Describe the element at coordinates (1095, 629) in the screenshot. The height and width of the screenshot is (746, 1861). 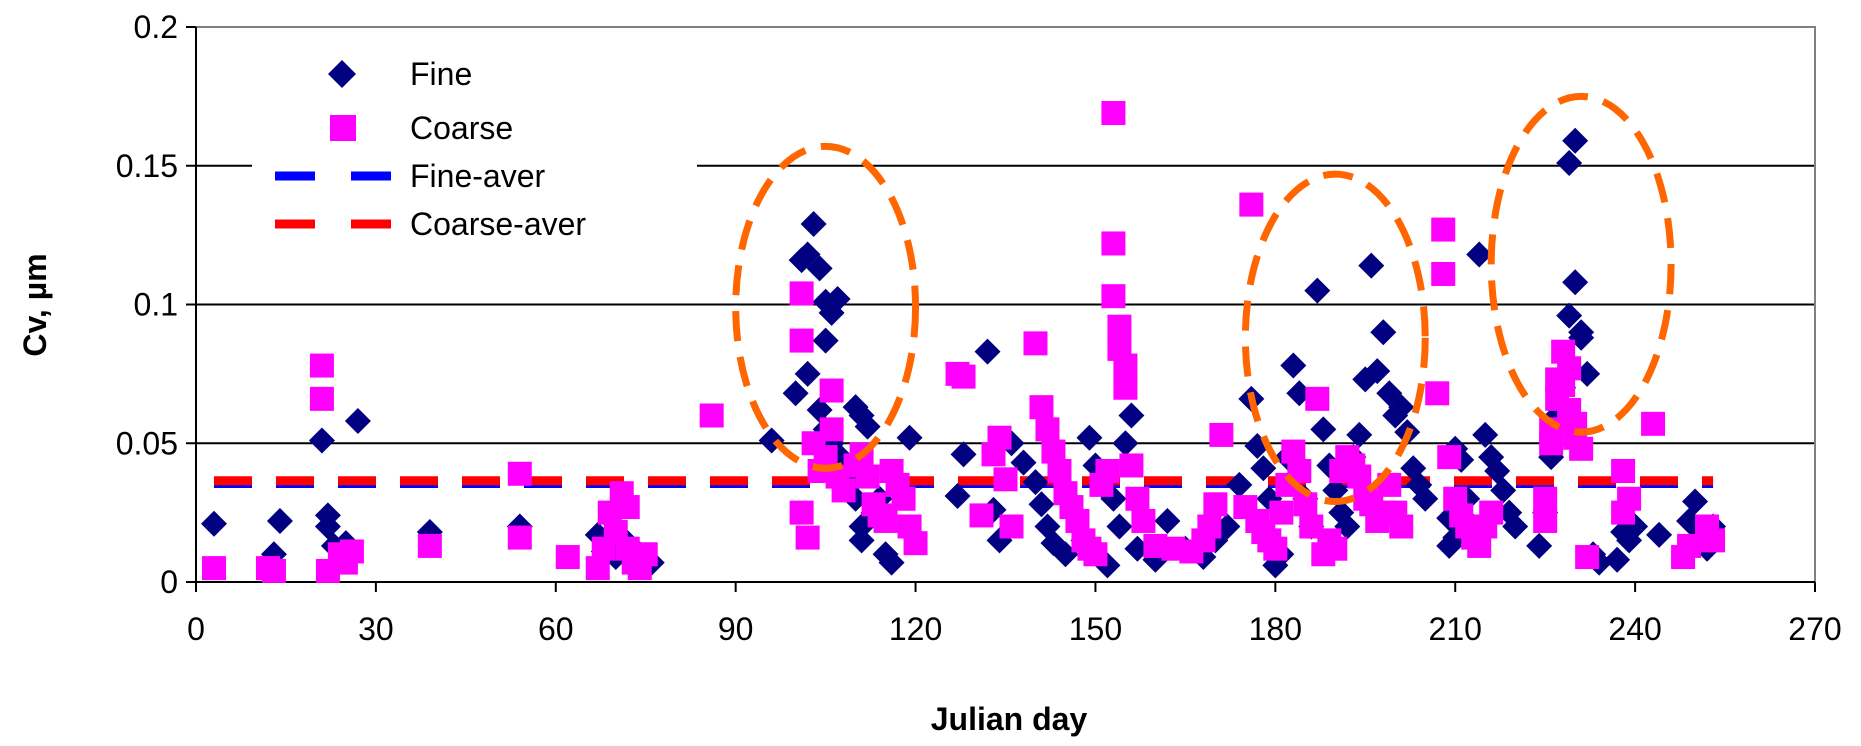
I see `x-tick-label: 150` at that location.